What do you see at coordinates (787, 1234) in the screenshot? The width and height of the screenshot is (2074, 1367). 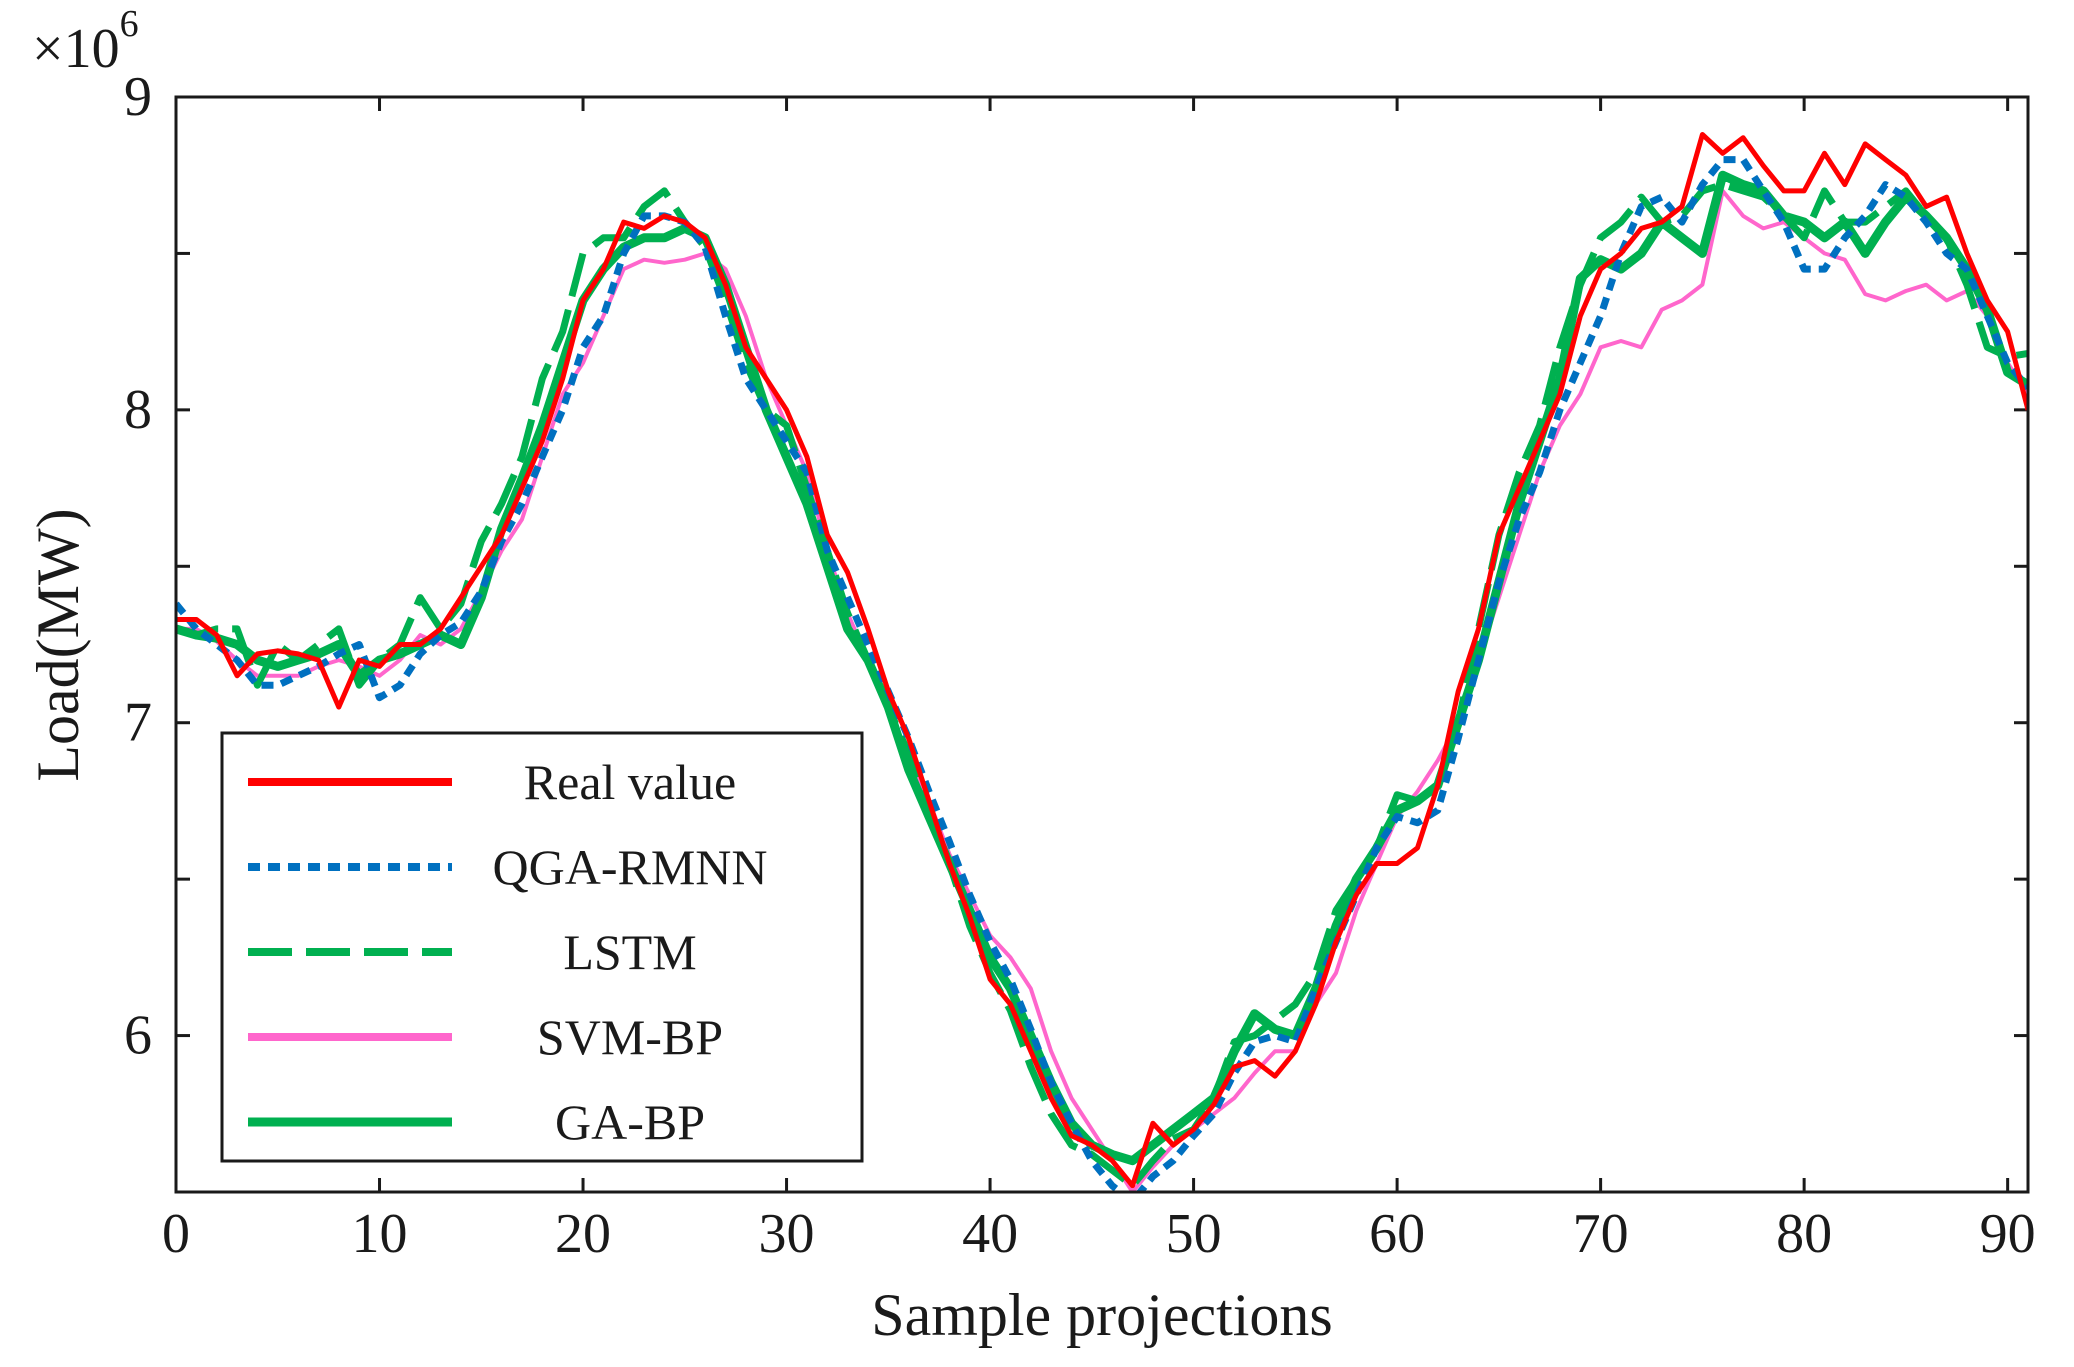 I see `x-tick-label: 30` at bounding box center [787, 1234].